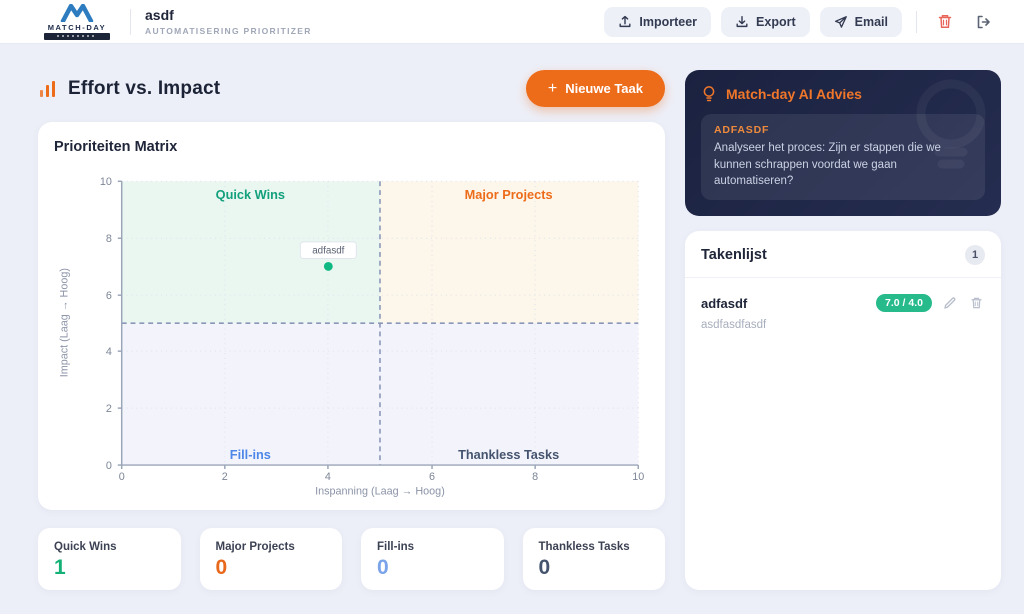 The height and width of the screenshot is (614, 1024). I want to click on new-task-label: Nieuwe Taak, so click(604, 88).